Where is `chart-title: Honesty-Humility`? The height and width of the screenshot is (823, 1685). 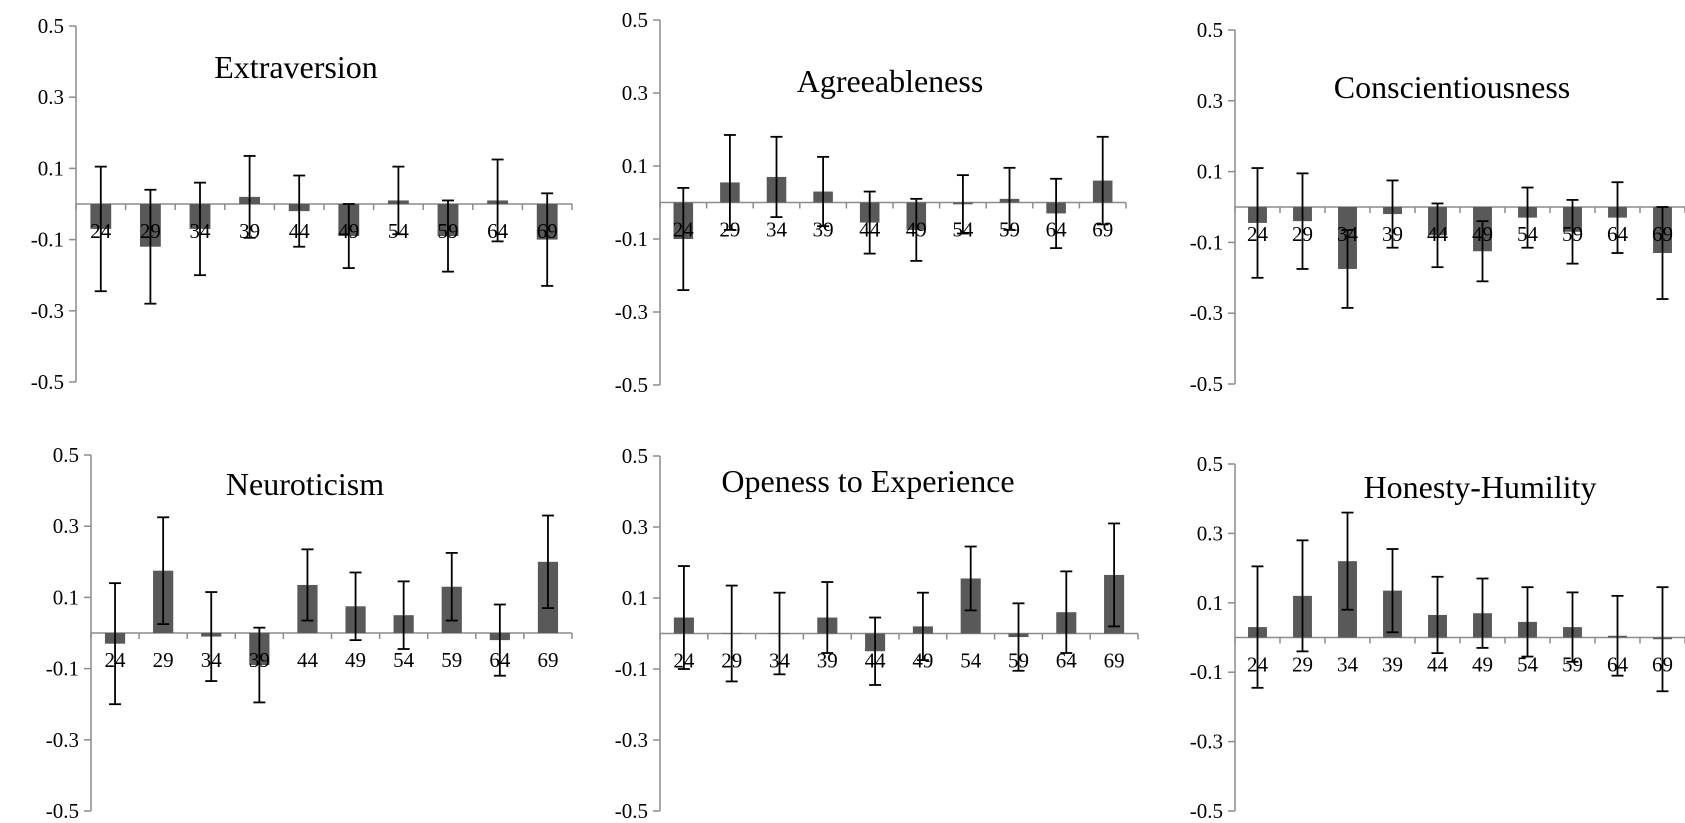 chart-title: Honesty-Humility is located at coordinates (1480, 487).